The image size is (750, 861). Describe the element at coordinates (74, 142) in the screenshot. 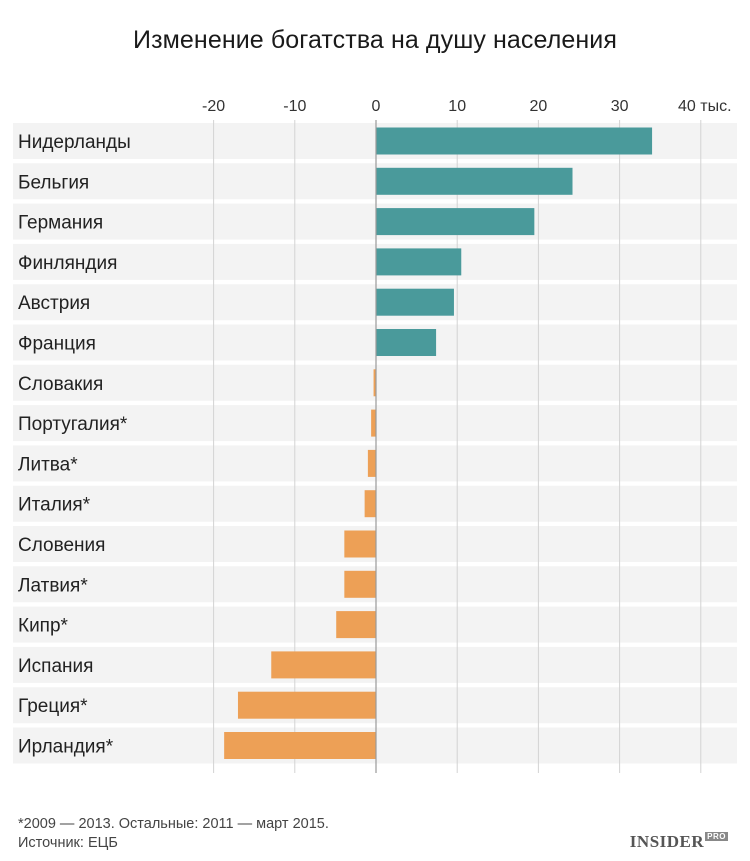

I see `category-label: Нидерланды` at that location.